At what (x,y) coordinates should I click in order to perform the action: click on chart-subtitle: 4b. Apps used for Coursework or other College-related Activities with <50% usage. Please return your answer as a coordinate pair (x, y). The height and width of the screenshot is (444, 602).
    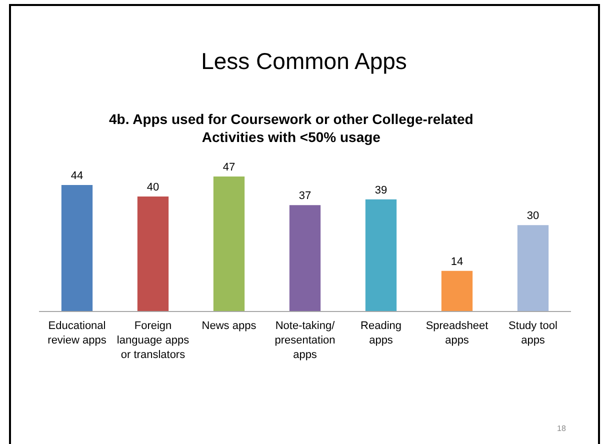
    Looking at the image, I should click on (291, 128).